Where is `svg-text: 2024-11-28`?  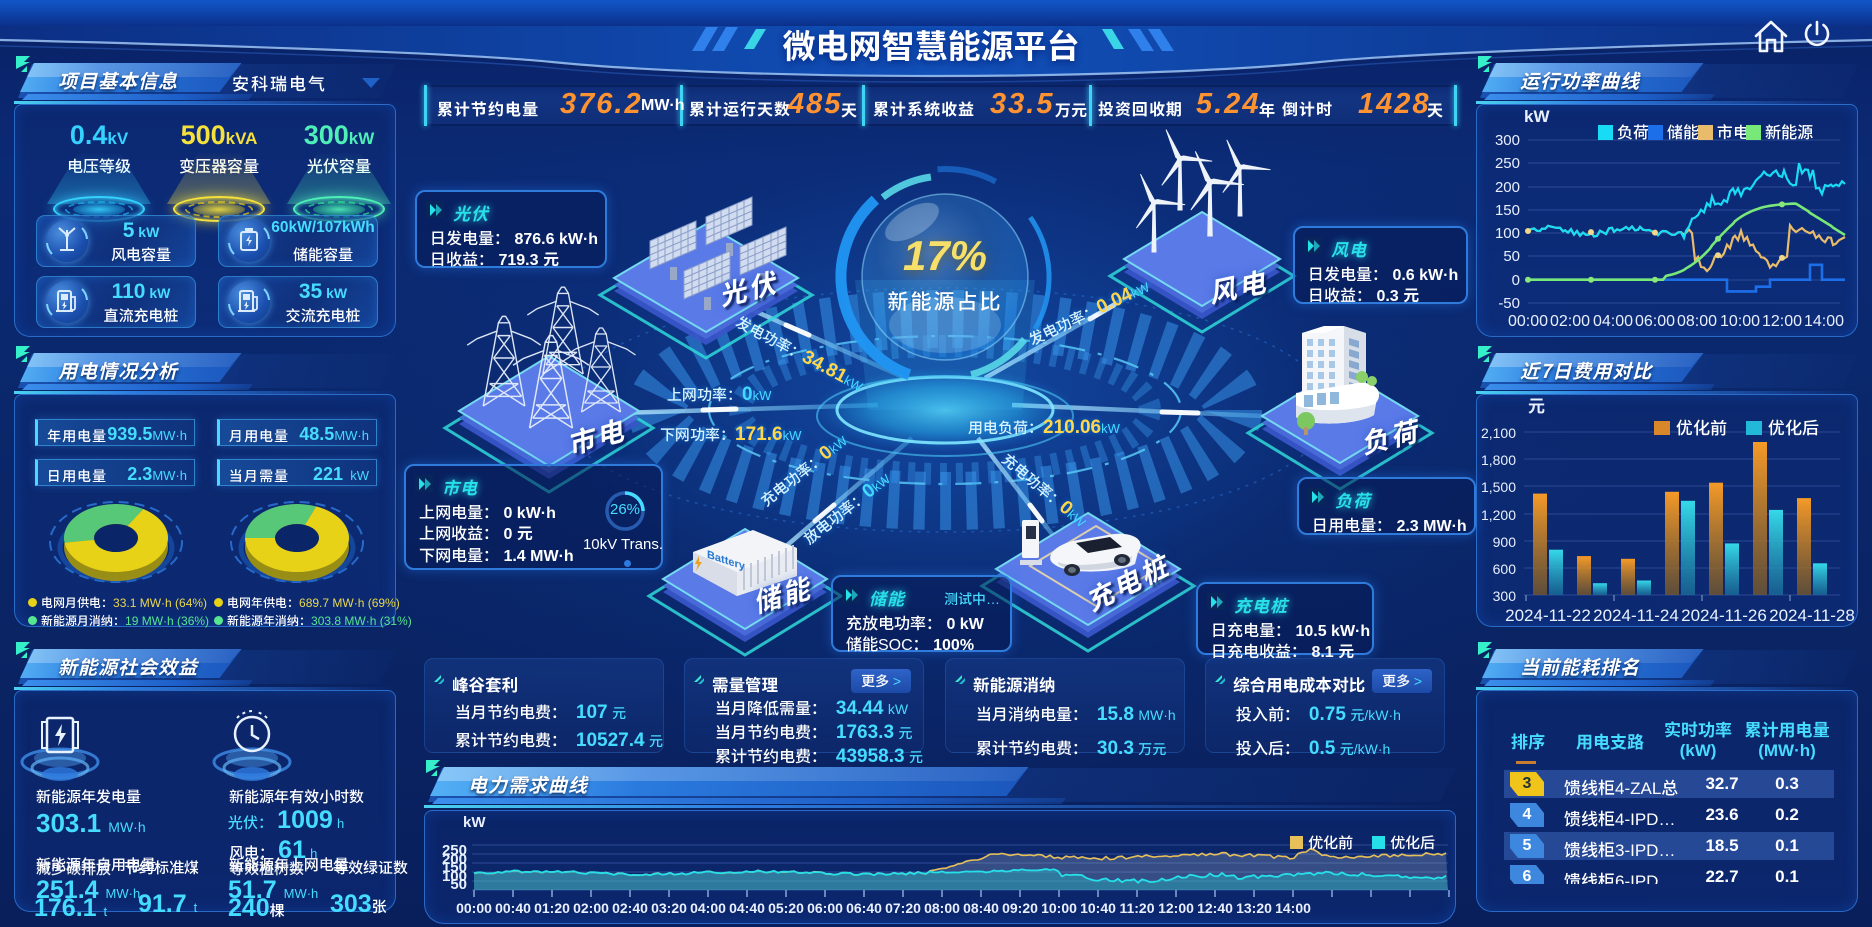 svg-text: 2024-11-28 is located at coordinates (1812, 615).